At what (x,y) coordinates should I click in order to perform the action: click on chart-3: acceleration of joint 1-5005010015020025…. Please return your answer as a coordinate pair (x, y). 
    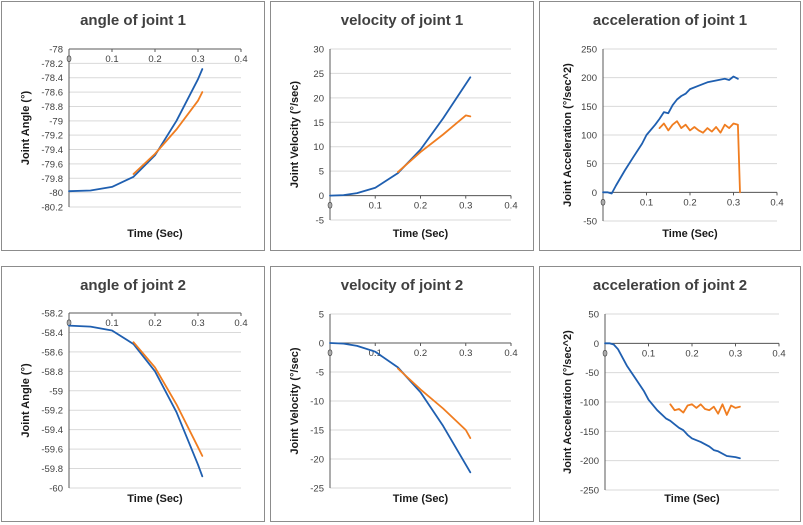
    Looking at the image, I should click on (673, 126).